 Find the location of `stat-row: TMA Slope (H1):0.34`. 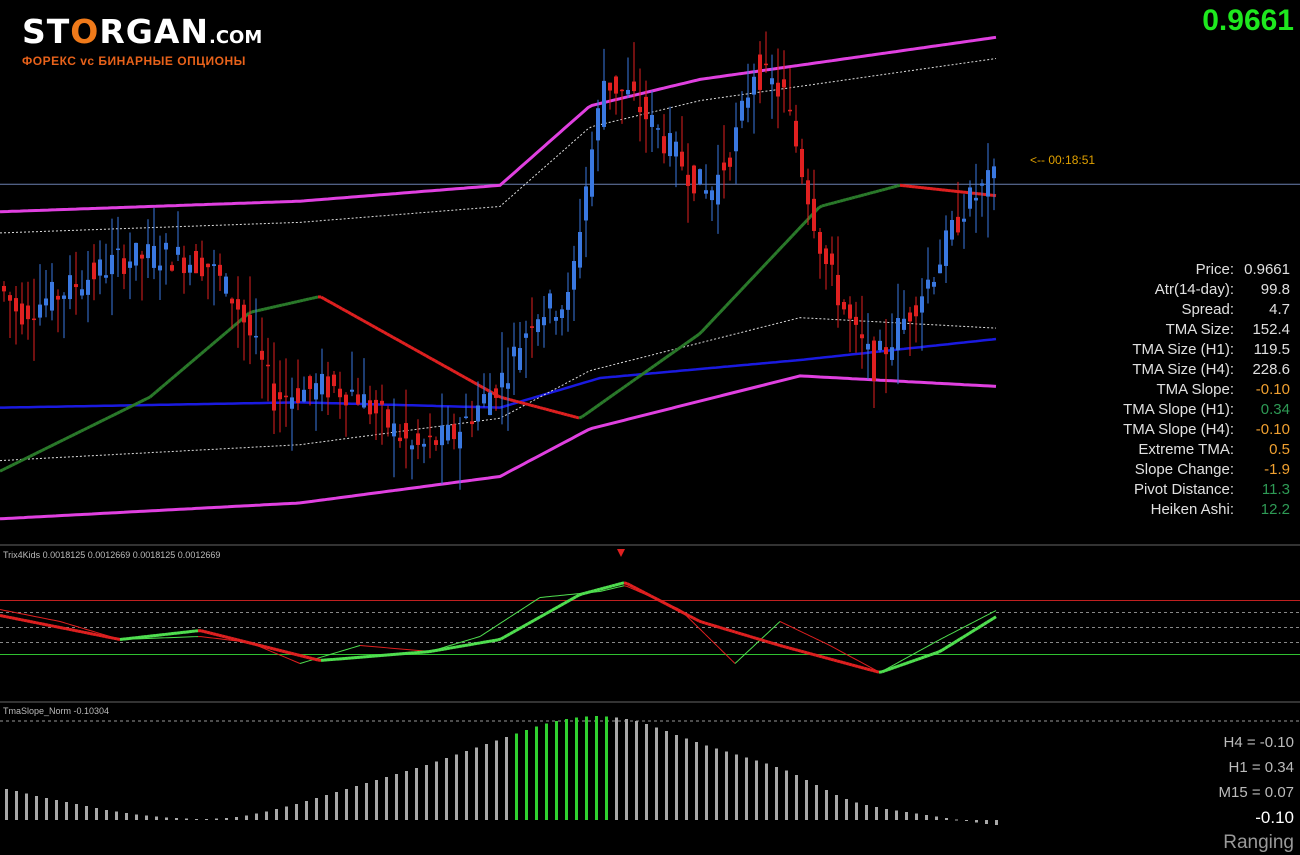

stat-row: TMA Slope (H1):0.34 is located at coordinates (1175, 410).